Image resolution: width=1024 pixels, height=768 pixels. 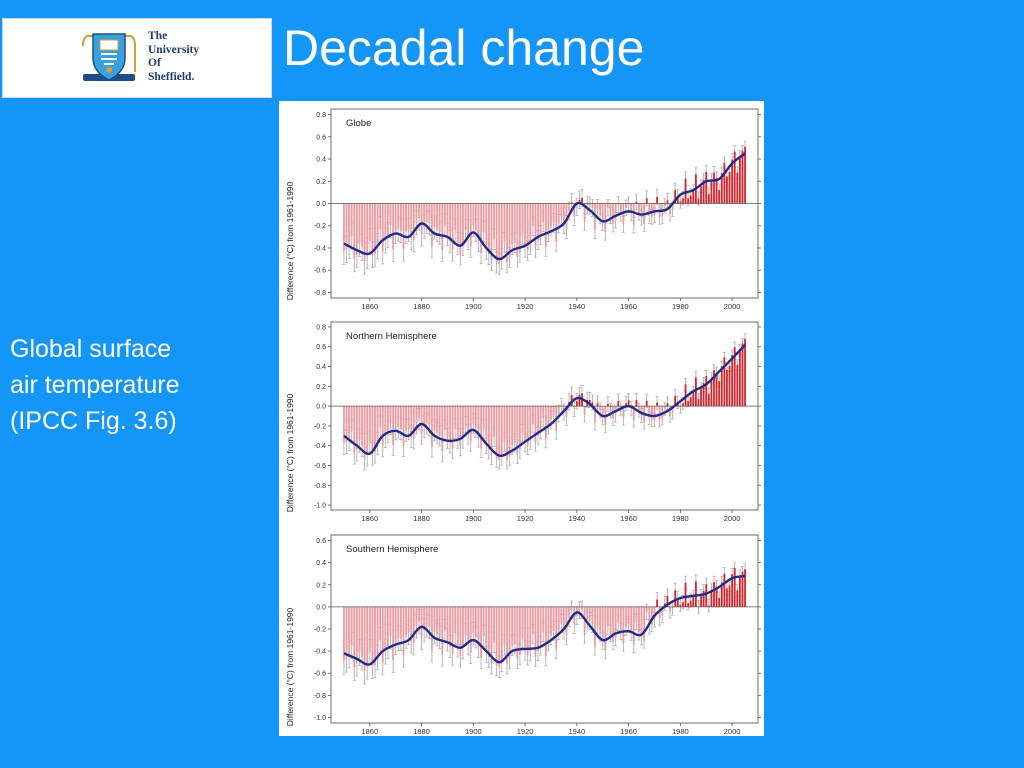 I want to click on y-tick-label: 0.2, so click(x=321, y=182).